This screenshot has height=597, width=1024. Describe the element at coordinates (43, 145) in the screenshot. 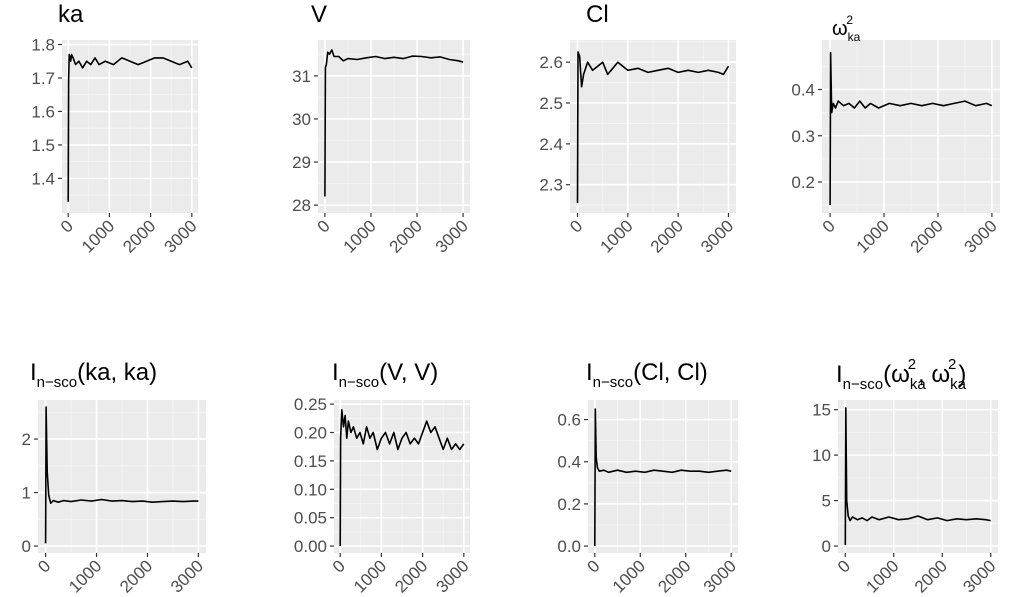

I see `y-tick-label: 1.5` at that location.